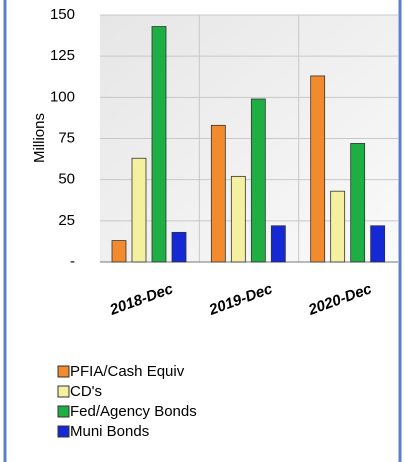 This screenshot has width=405, height=462. I want to click on y-tick-label: 100, so click(62, 96).